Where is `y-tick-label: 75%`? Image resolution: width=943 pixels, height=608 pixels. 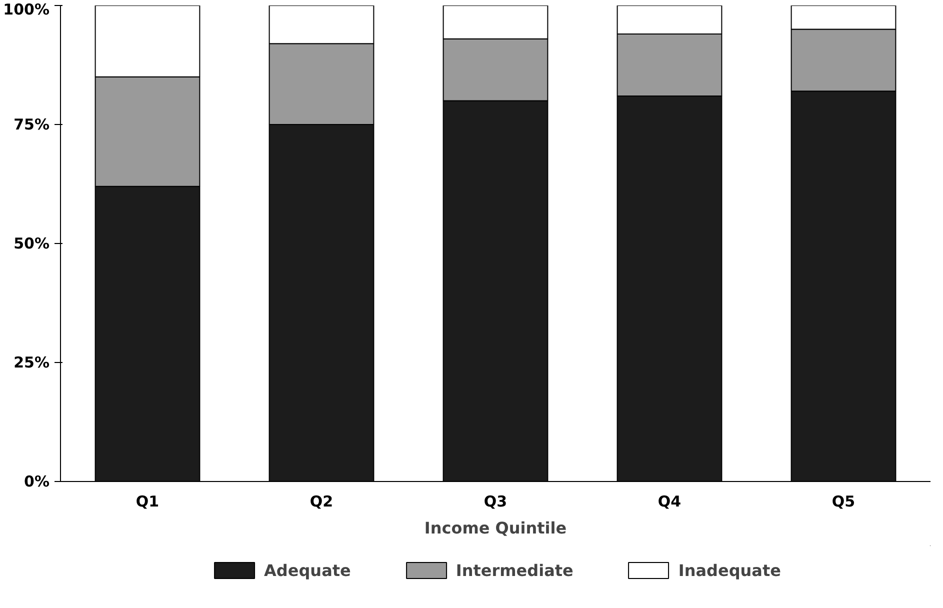
y-tick-label: 75% is located at coordinates (32, 125).